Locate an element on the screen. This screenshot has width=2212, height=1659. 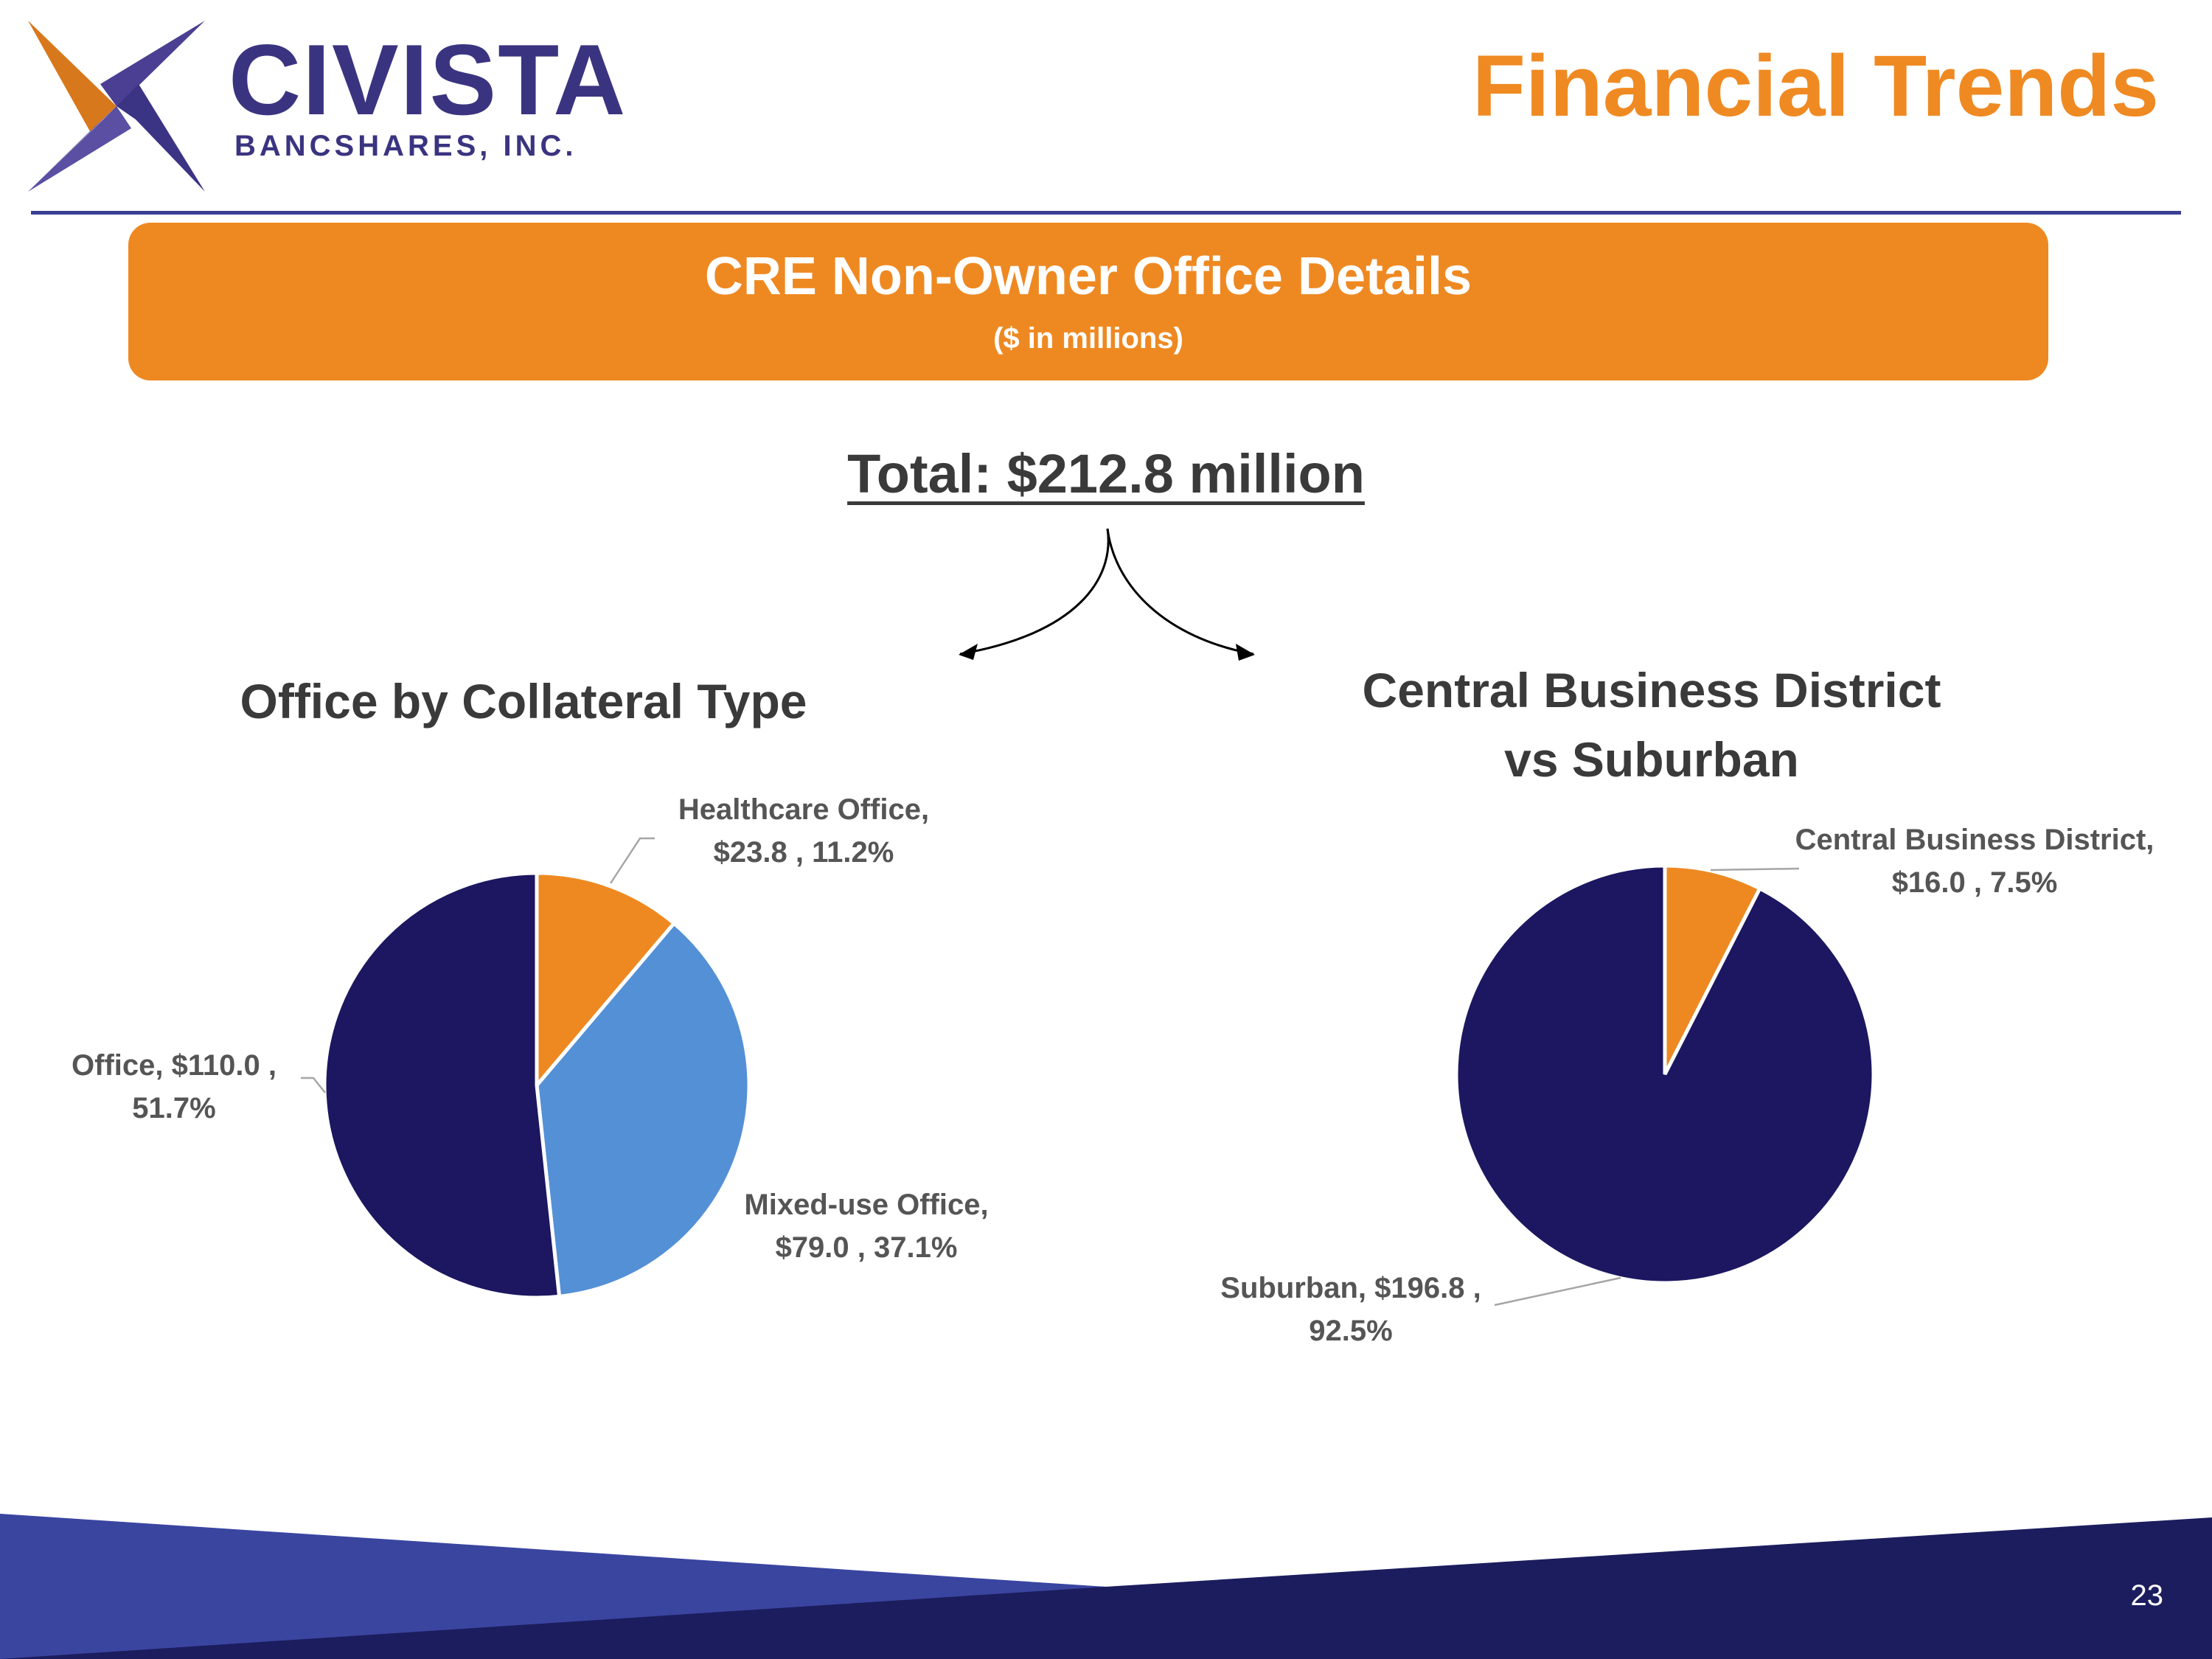
logo-star-bottom-shade is located at coordinates (72, 149).